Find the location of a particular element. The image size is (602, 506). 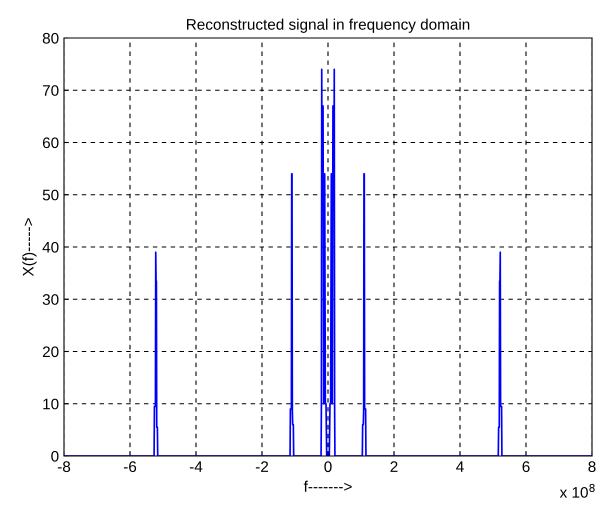

y-axis-title: X(f)-----> is located at coordinates (29, 247).